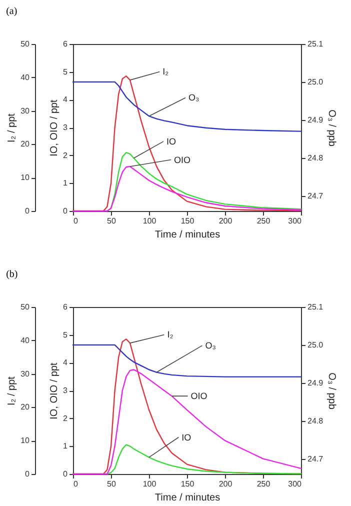 This screenshot has height=506, width=351. I want to click on chart-title: (a), so click(12, 11).